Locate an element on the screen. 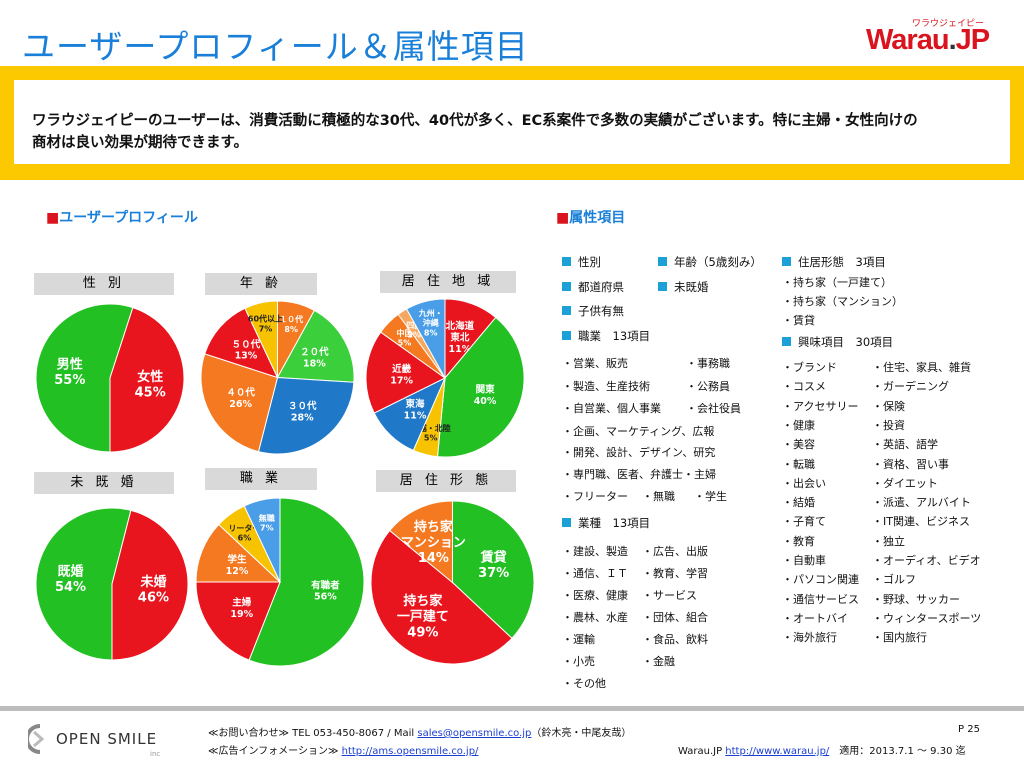  warau-logo: ワラウジェイピー Warau.JP is located at coordinates (936, 39).